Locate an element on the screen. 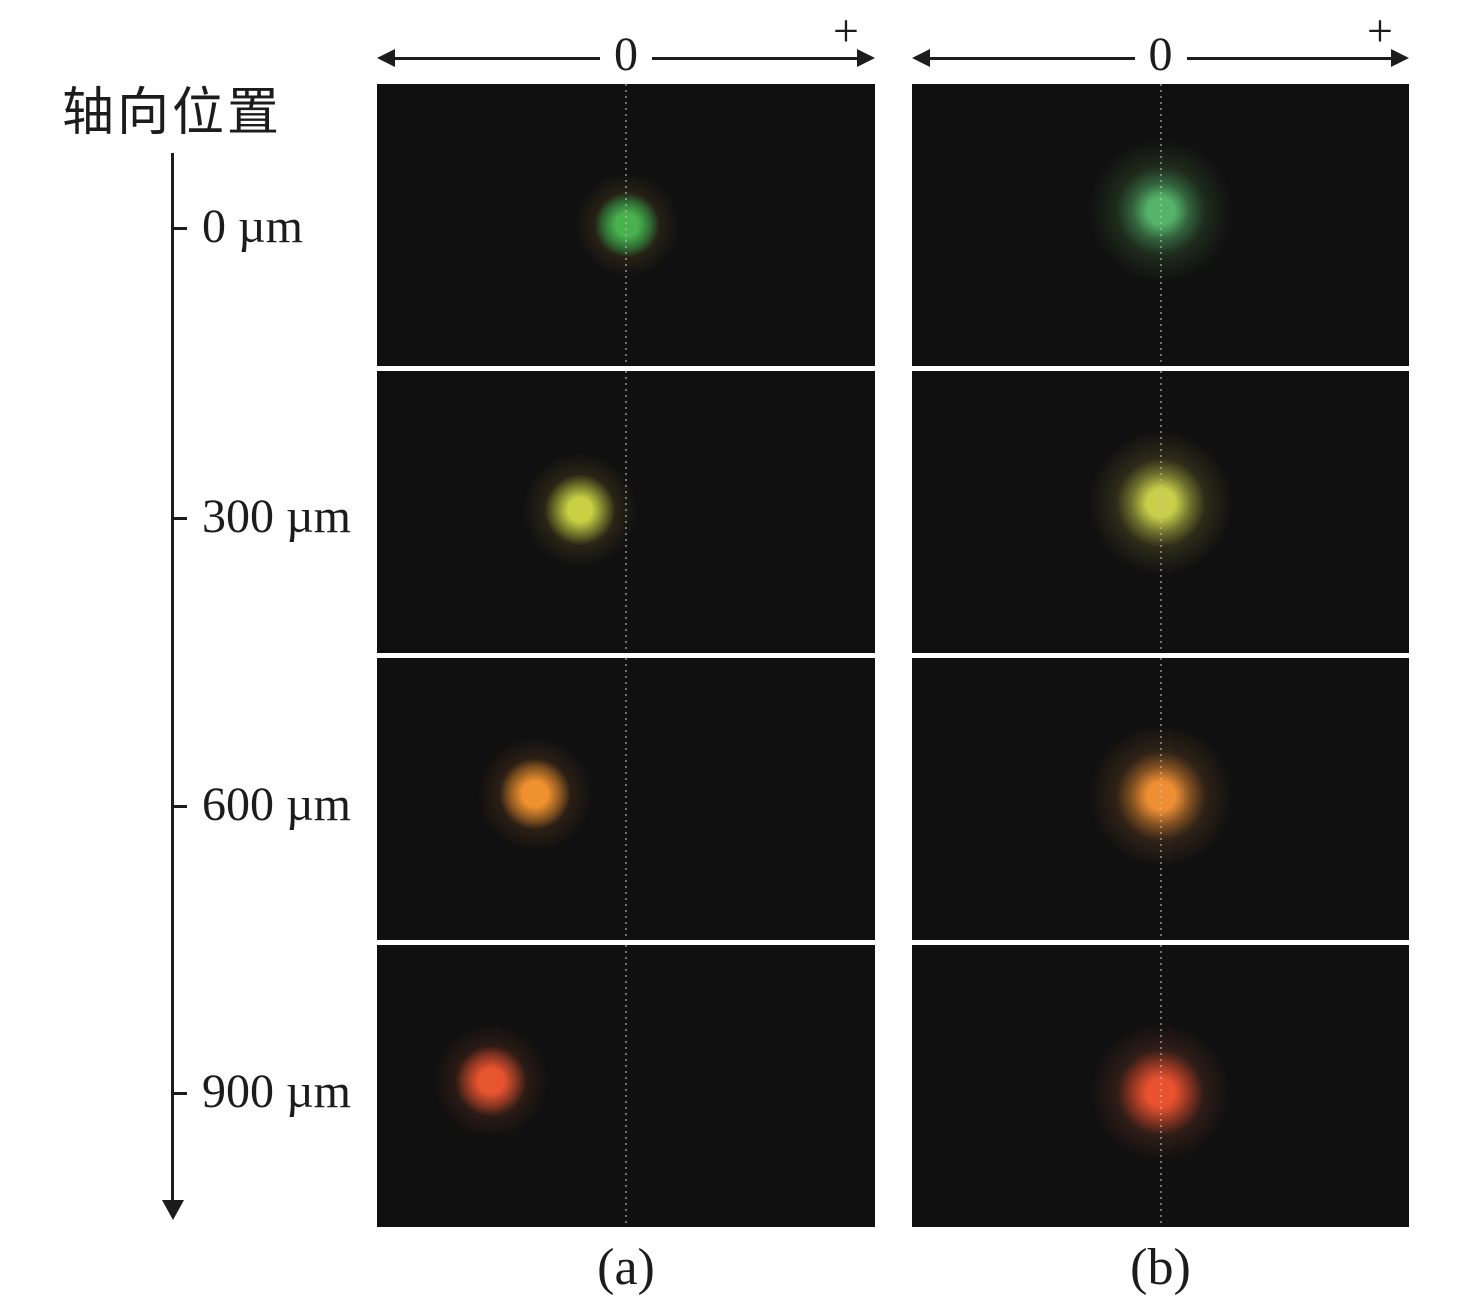 The height and width of the screenshot is (1309, 1476). y-axis-tick-label: 0 µm is located at coordinates (252, 226).